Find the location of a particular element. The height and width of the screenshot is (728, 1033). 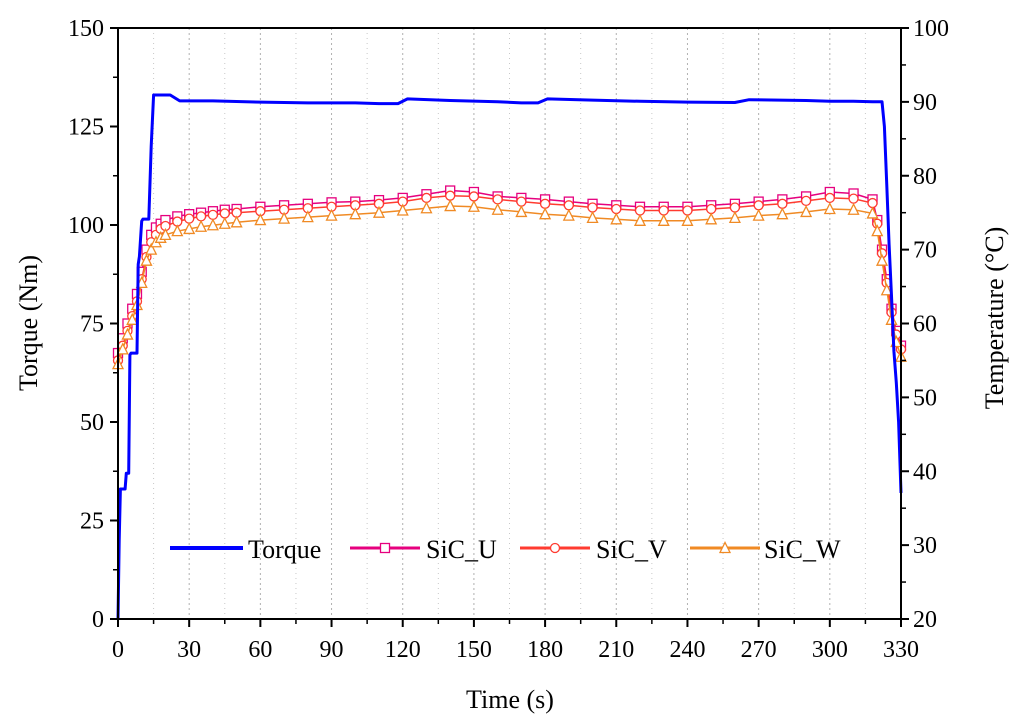

x-tick-label: 300 is located at coordinates (830, 650).